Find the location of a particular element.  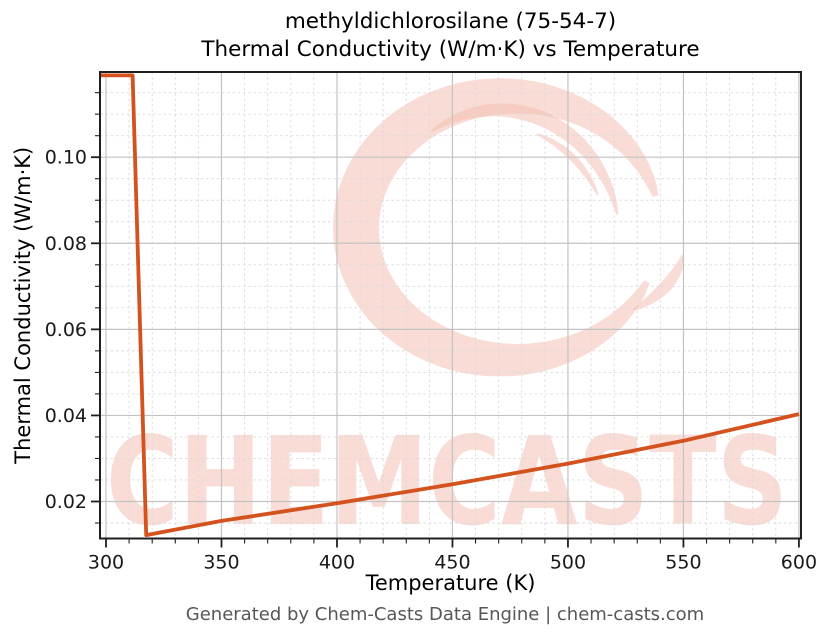

y-tick-label: 0.06 is located at coordinates (66, 330).